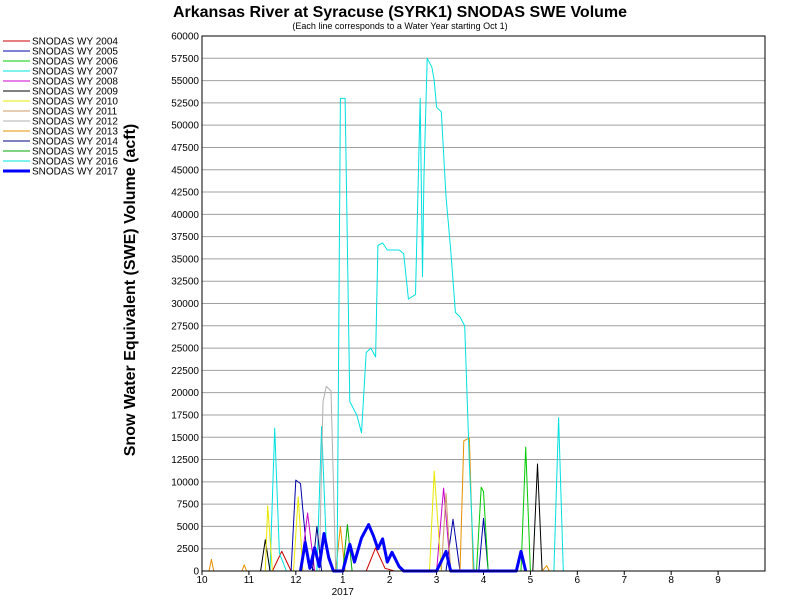 The width and height of the screenshot is (800, 600). I want to click on legend-label: SNODAS WY 2006, so click(75, 62).